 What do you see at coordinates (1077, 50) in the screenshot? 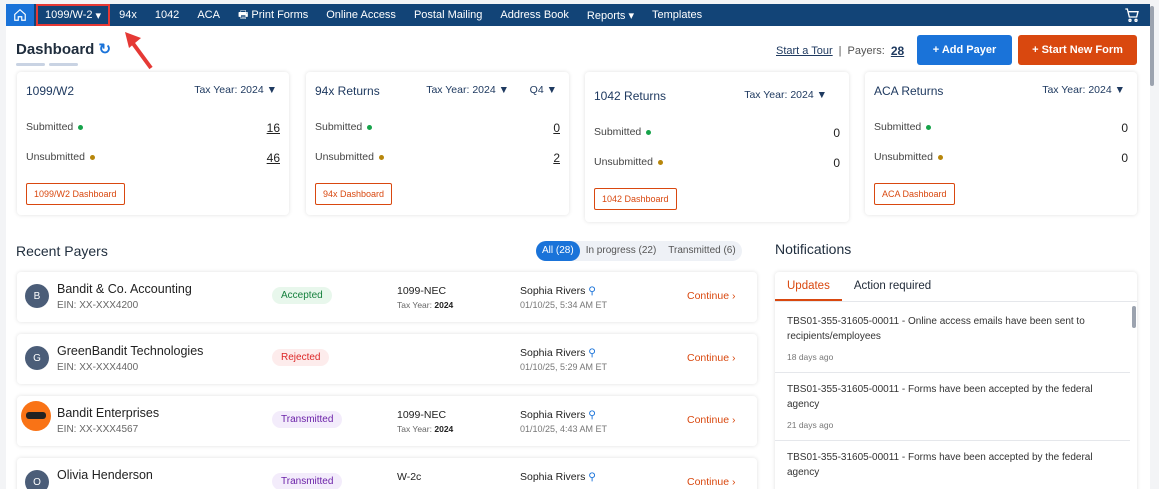
I see `start-new-form-button: + Start New Form` at bounding box center [1077, 50].